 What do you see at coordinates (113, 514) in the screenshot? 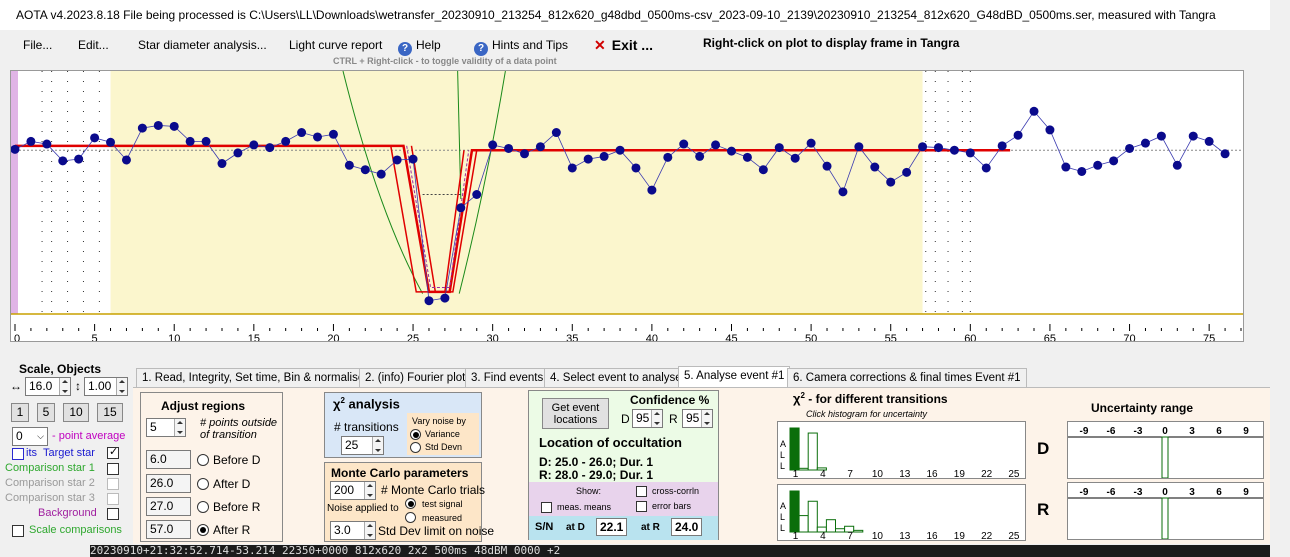
I see `background-checkbox` at bounding box center [113, 514].